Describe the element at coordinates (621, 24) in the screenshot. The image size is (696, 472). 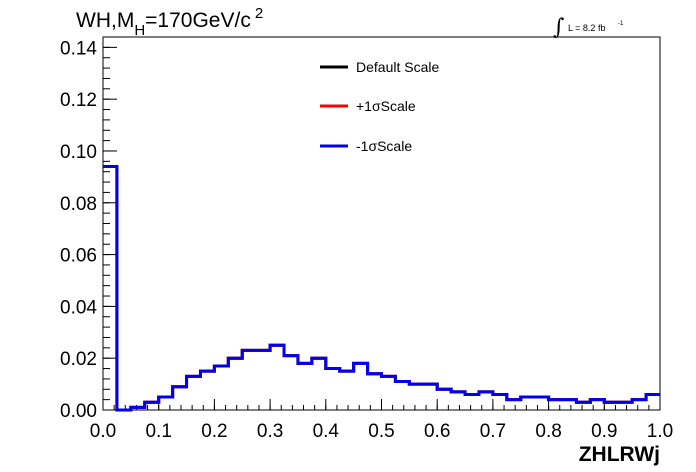
I see `lumi-superscript: -1` at that location.